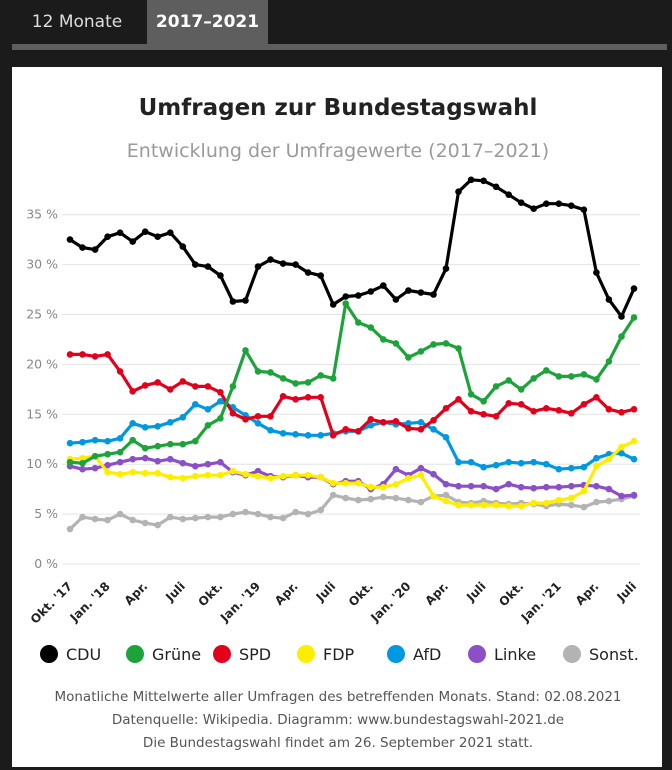 The height and width of the screenshot is (770, 672). What do you see at coordinates (414, 654) in the screenshot?
I see `legend-item-afd: AfD` at bounding box center [414, 654].